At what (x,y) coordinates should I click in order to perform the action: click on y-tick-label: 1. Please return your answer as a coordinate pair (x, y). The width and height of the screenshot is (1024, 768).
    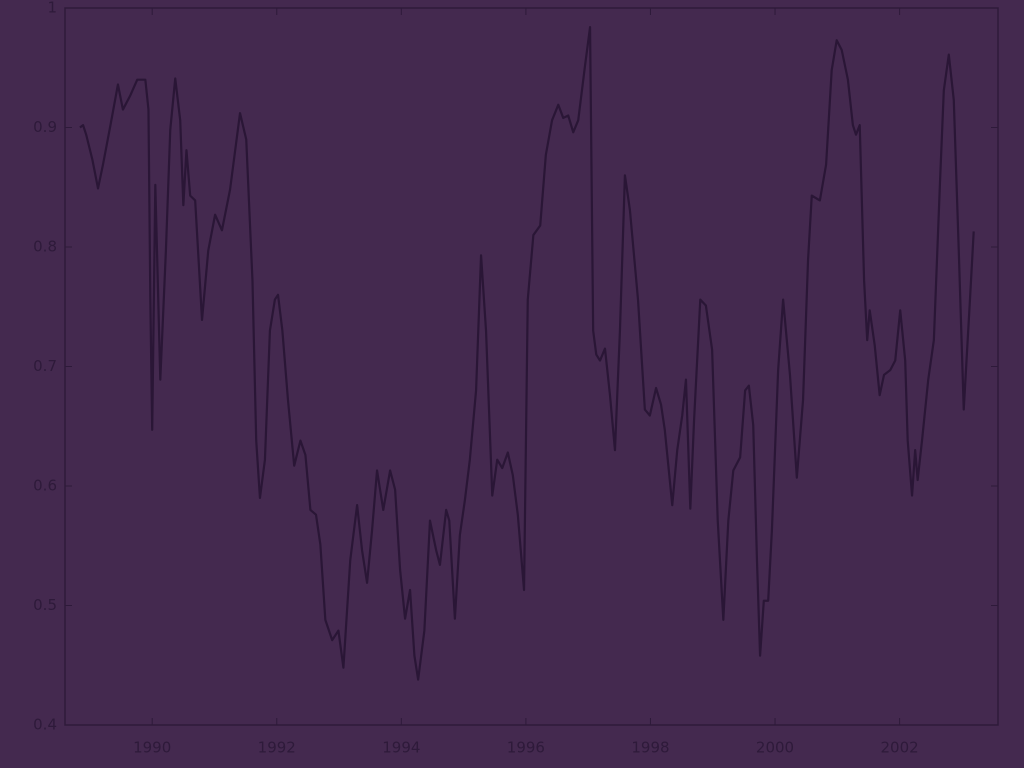
    Looking at the image, I should click on (52, 8).